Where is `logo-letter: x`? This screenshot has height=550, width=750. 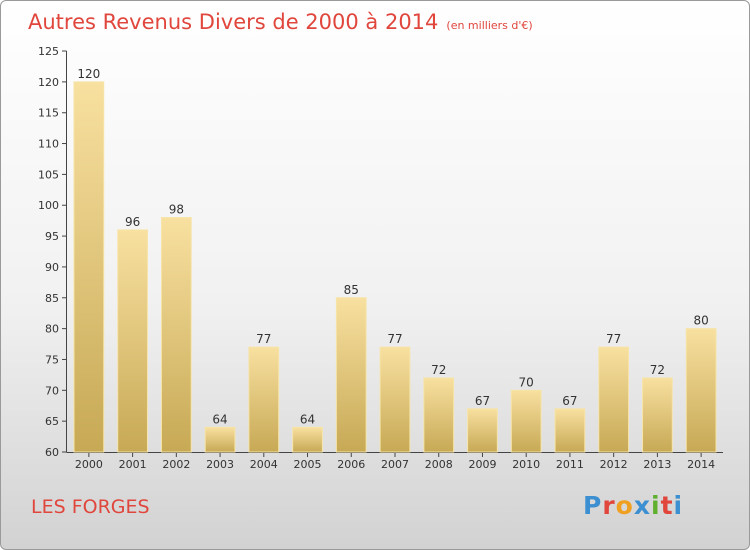 logo-letter: x is located at coordinates (642, 505).